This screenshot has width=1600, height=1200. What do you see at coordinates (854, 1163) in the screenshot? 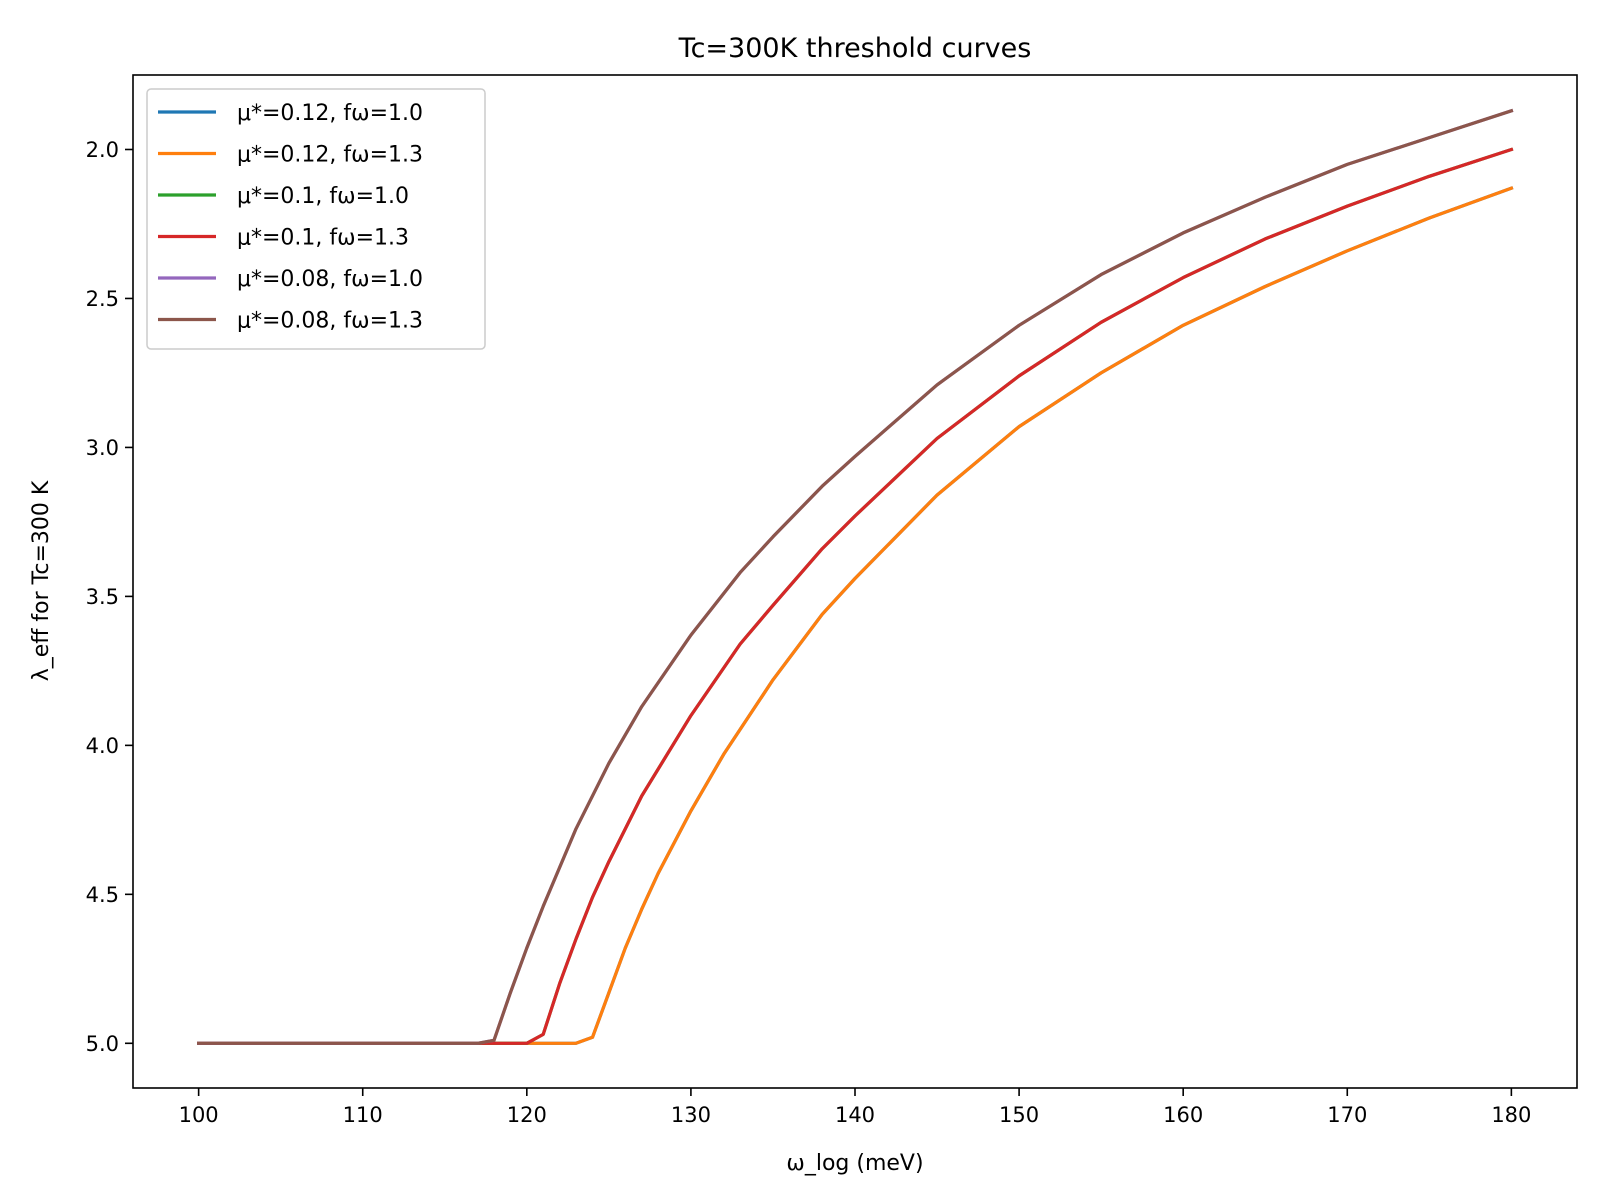
I see `x-axis-title: ω_log (meV)` at bounding box center [854, 1163].